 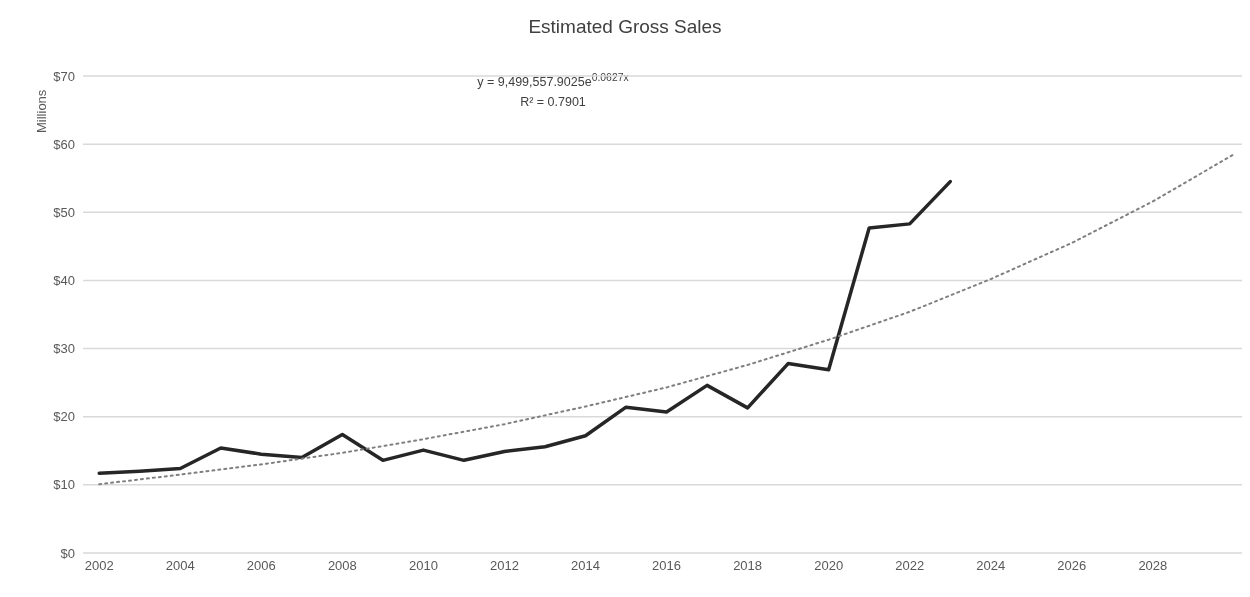 What do you see at coordinates (585, 566) in the screenshot?
I see `x-tick-label: 2014` at bounding box center [585, 566].